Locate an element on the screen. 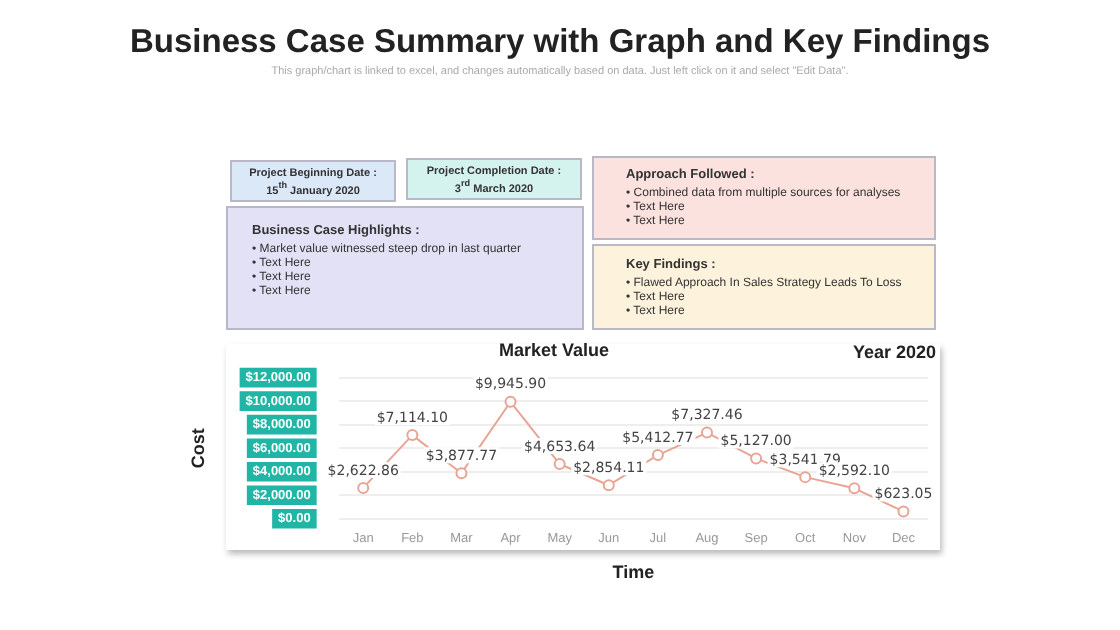  chart-title: Market Value is located at coordinates (554, 349).